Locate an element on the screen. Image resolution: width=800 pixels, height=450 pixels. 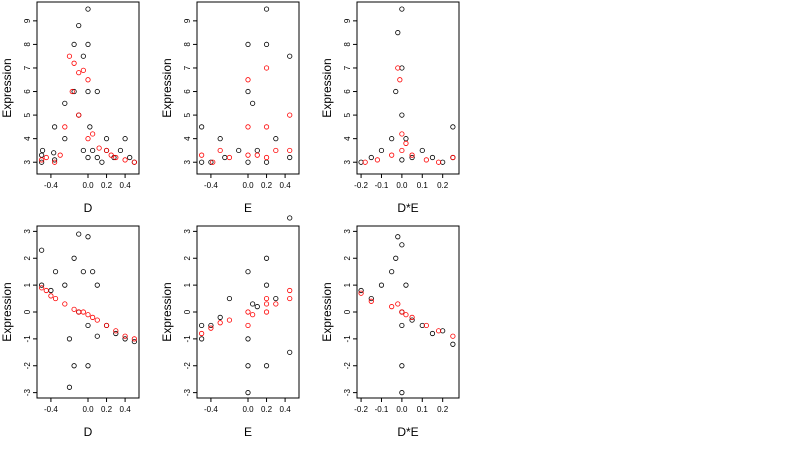
panel-2: -0.4 0.0 0.2 0.4 3 4 5 6 7 8 9 E Expression is located at coordinates (230, 108).